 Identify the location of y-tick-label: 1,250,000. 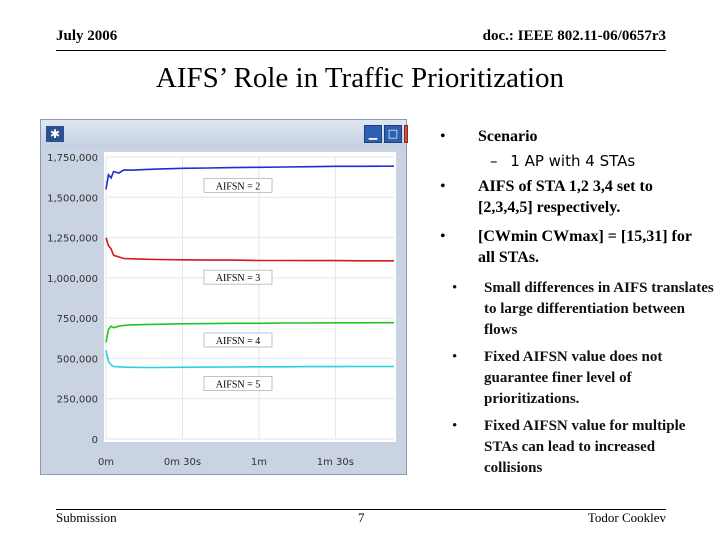
(72, 239).